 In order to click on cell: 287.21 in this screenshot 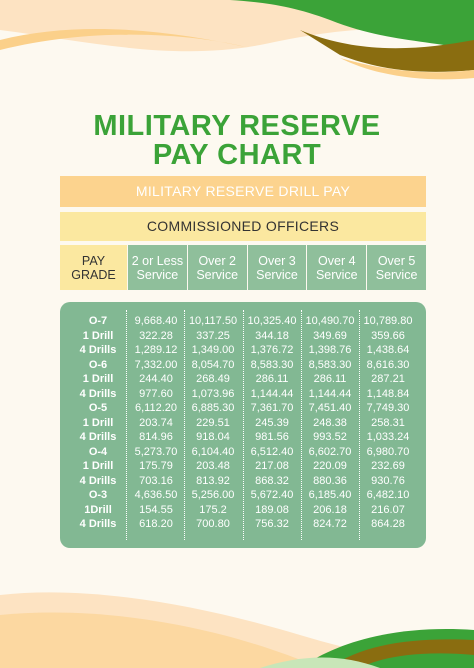, I will do `click(388, 379)`.